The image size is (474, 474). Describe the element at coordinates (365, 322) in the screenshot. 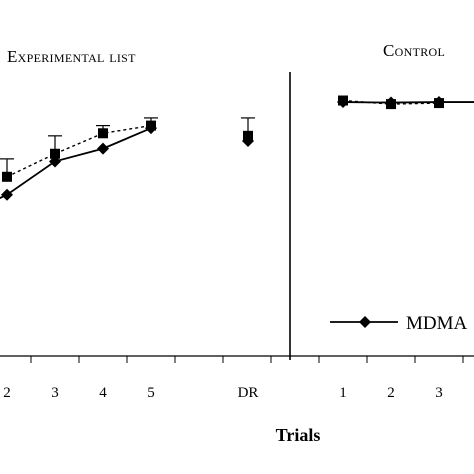

I see `legend-marker` at that location.